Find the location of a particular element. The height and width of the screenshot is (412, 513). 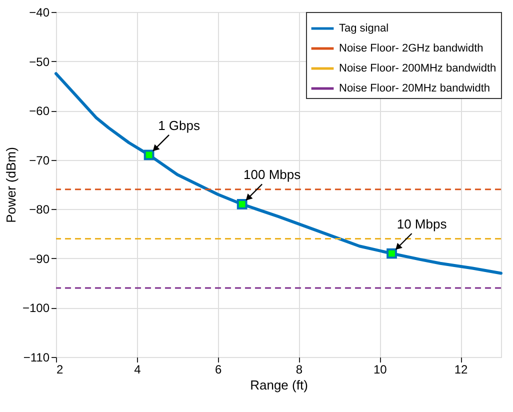

legend-label: Noise Floor- 200MHz bandwidth is located at coordinates (417, 68).